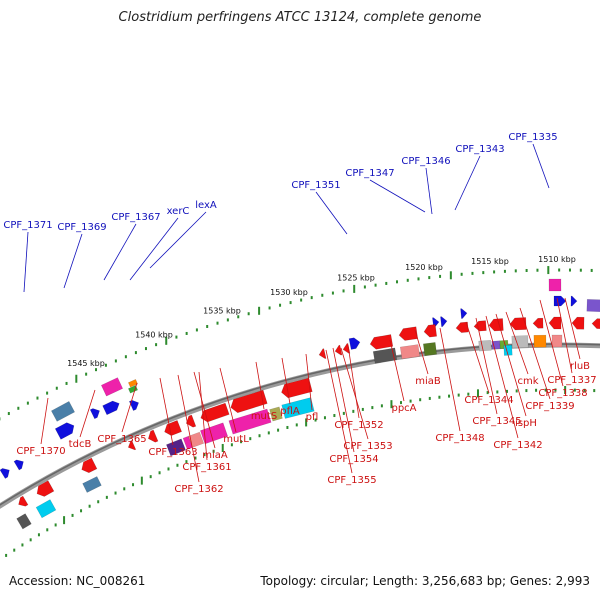  I want to click on tick-label: 1520 kbp, so click(424, 267).